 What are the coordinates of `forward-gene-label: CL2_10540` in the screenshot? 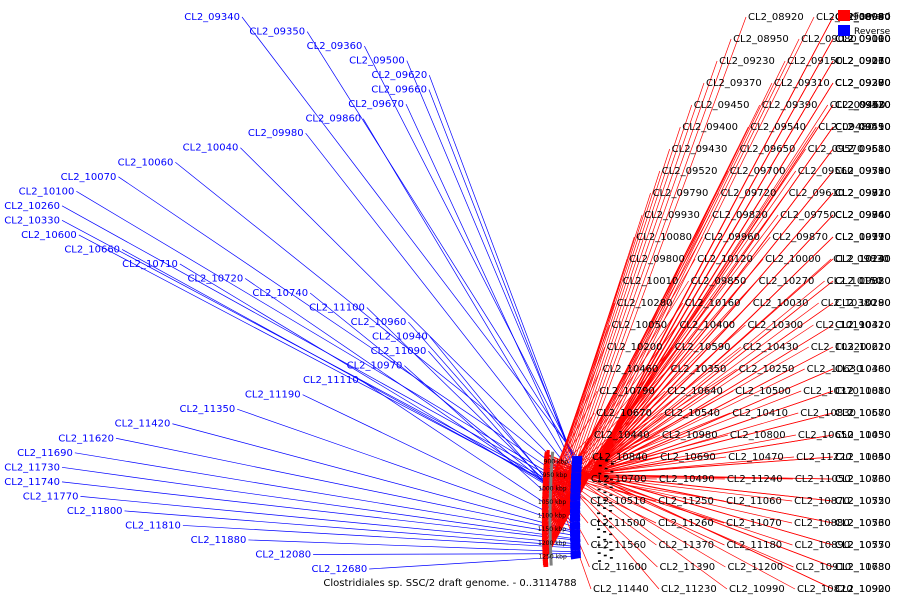 It's located at (692, 413).